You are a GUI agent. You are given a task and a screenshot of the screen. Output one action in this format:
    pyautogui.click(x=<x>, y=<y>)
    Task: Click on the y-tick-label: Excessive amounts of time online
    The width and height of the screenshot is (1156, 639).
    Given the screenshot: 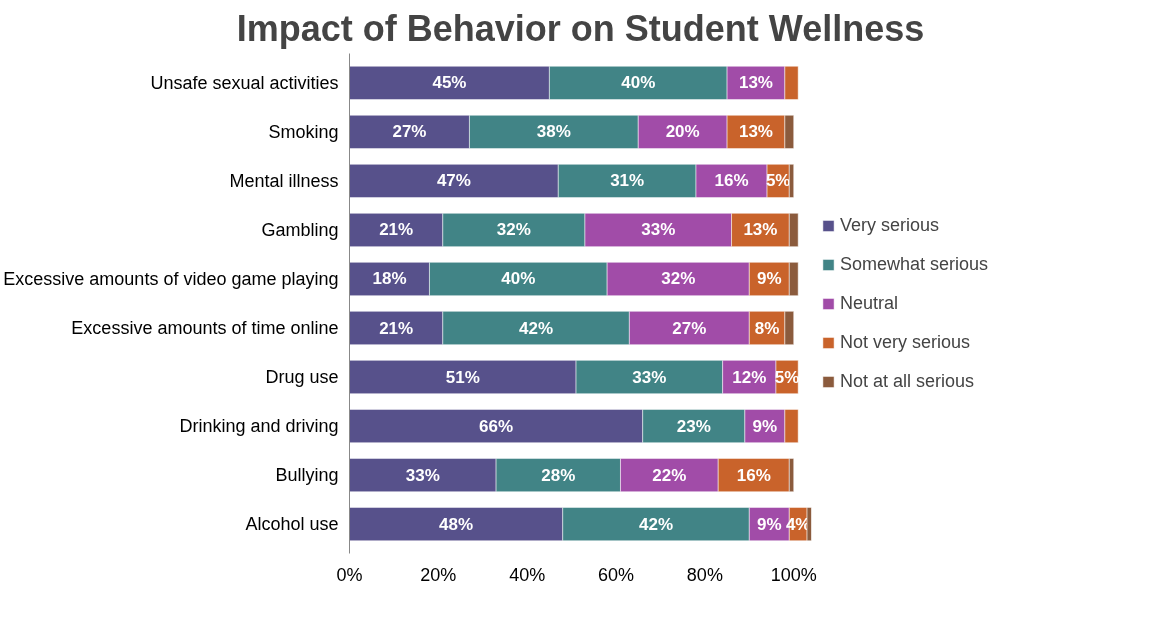 What is the action you would take?
    pyautogui.click(x=205, y=328)
    